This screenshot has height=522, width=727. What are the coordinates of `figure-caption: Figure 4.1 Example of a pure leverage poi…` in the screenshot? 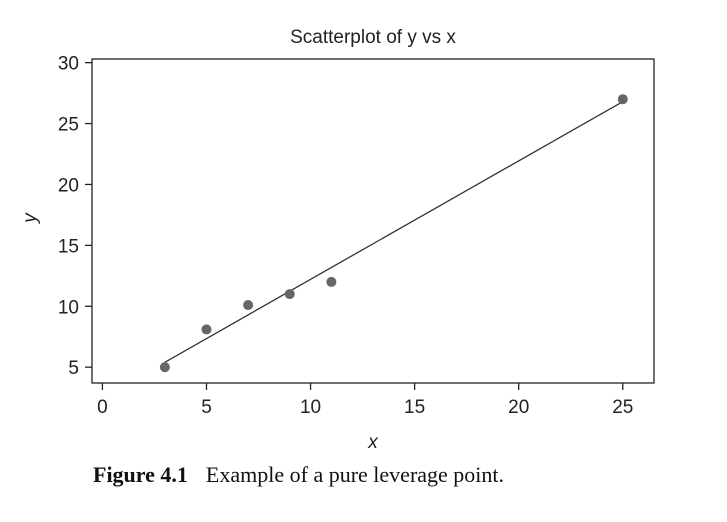 It's located at (298, 475).